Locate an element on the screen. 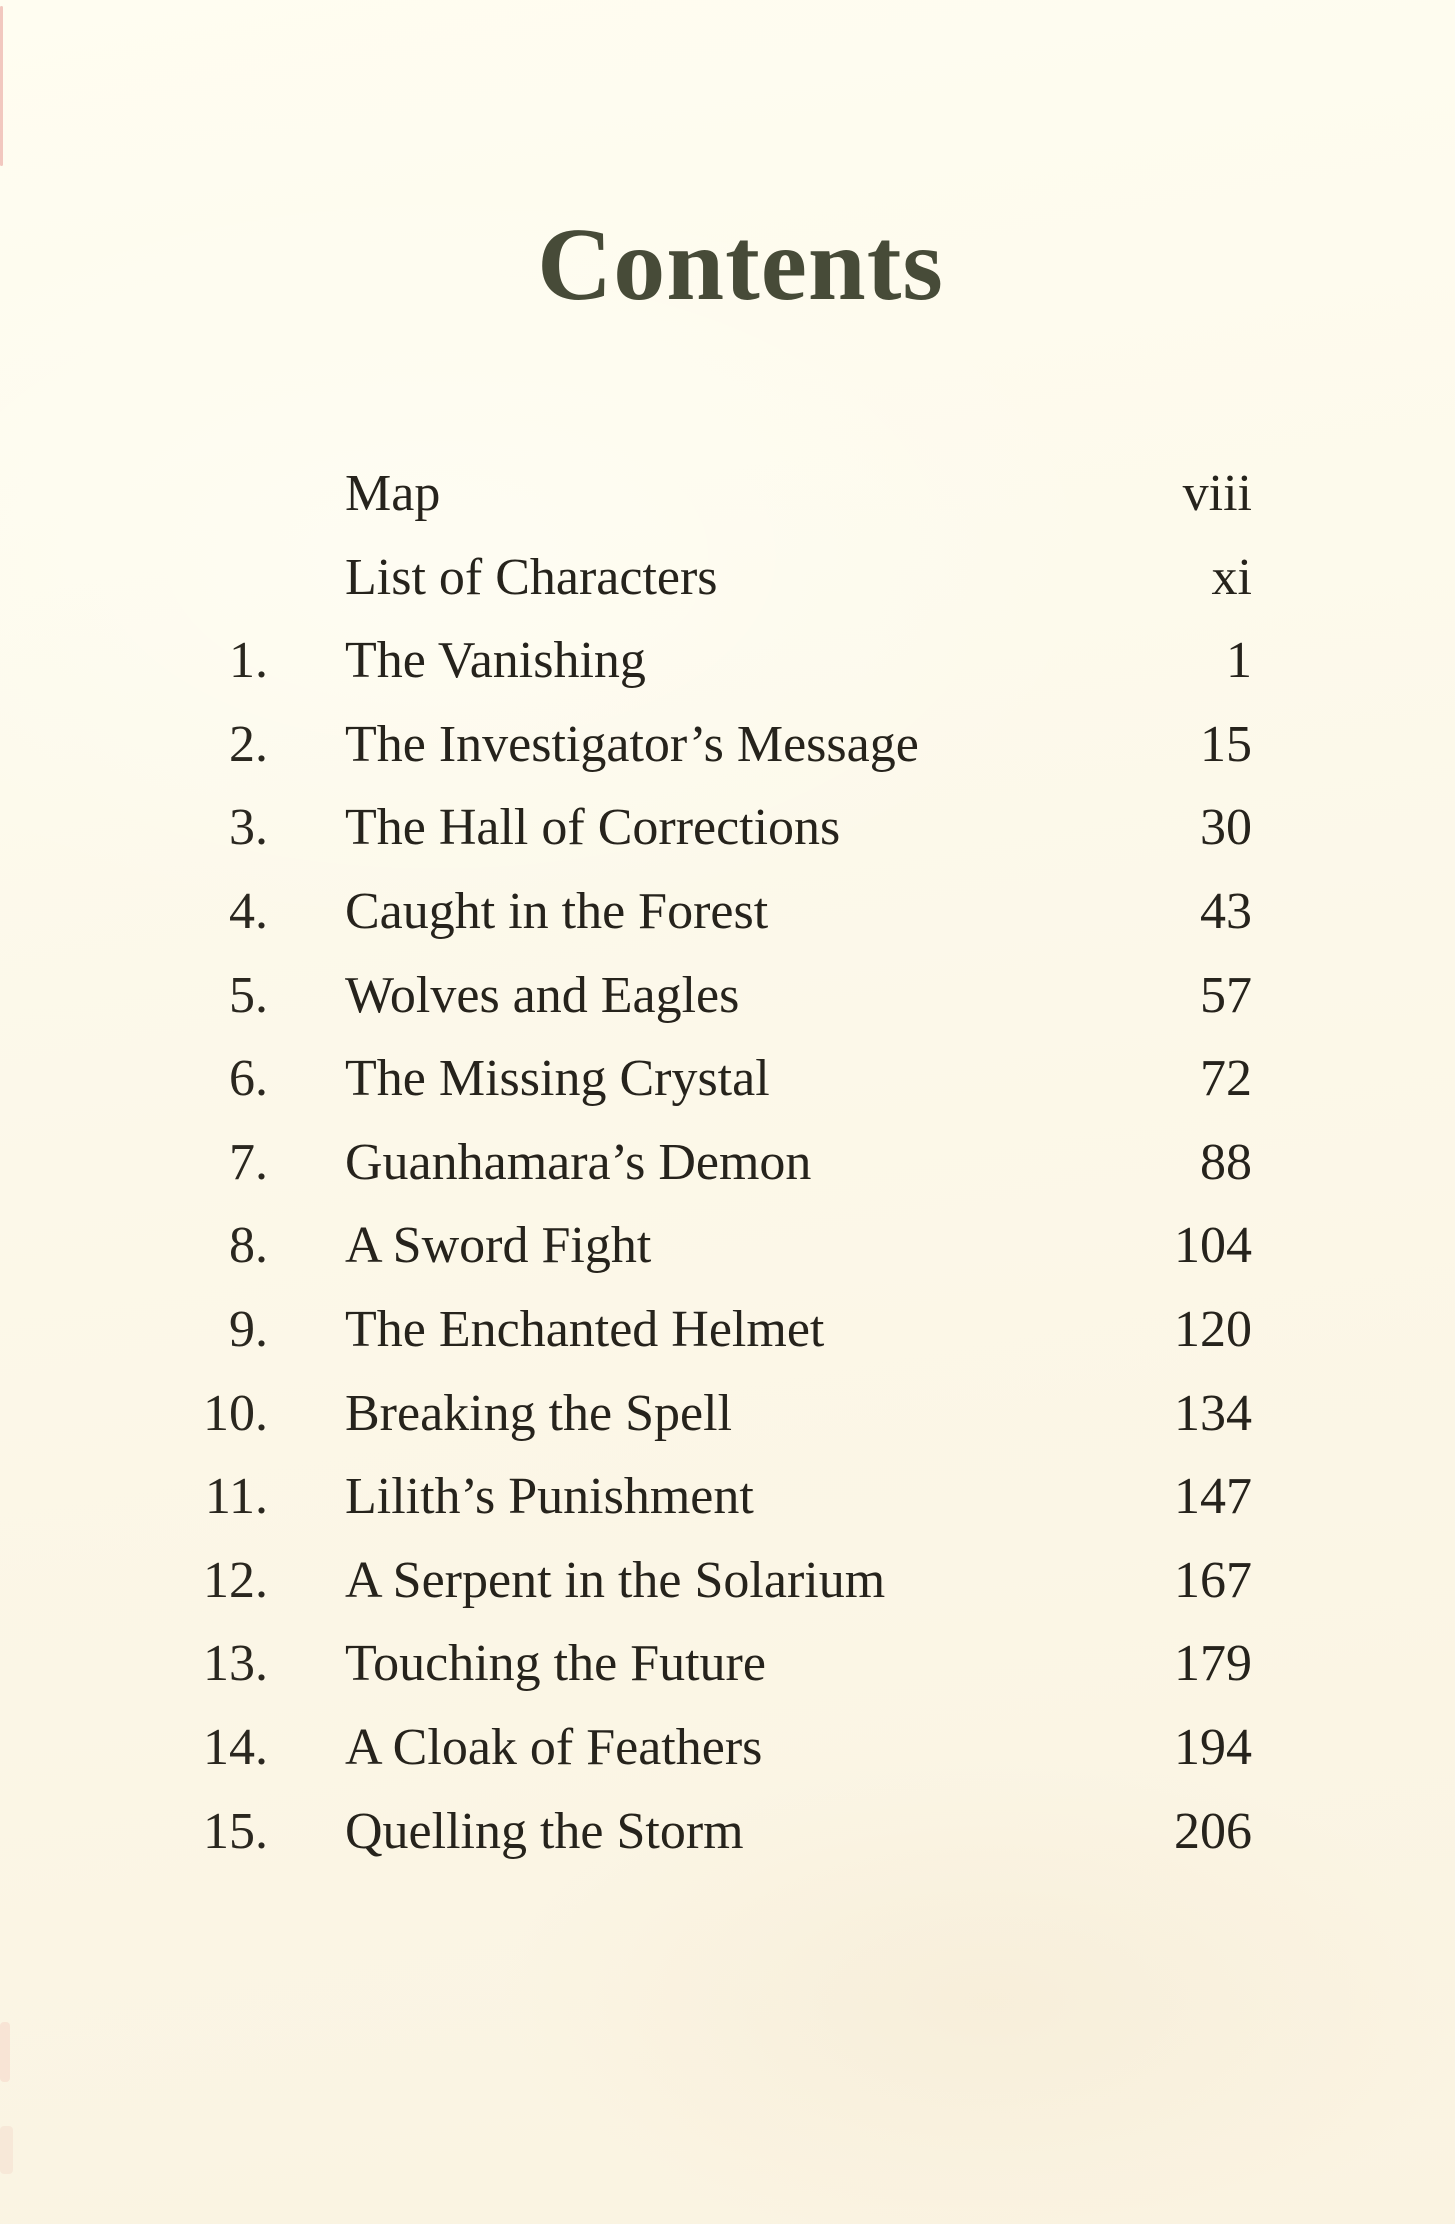 This screenshot has width=1455, height=2224. page-number: 134 is located at coordinates (1213, 1413).